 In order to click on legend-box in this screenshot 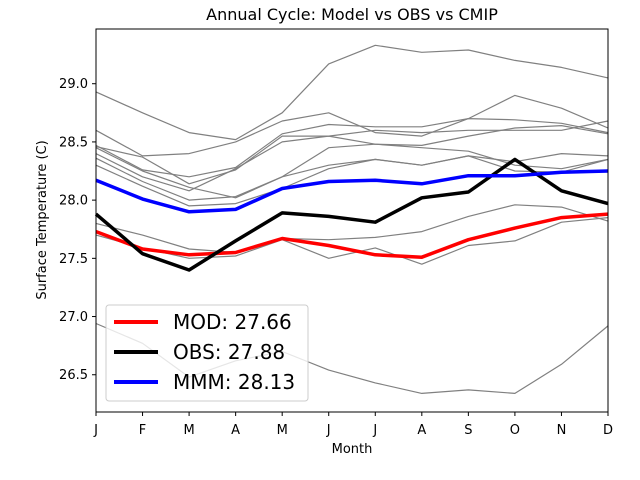, I will do `click(207, 353)`.